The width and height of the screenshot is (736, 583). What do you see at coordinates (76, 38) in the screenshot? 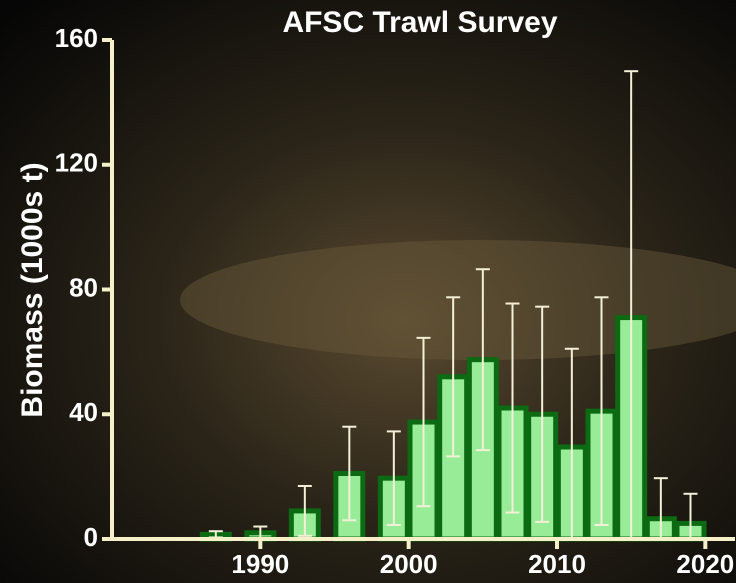
I see `y-tick-label: 160` at bounding box center [76, 38].